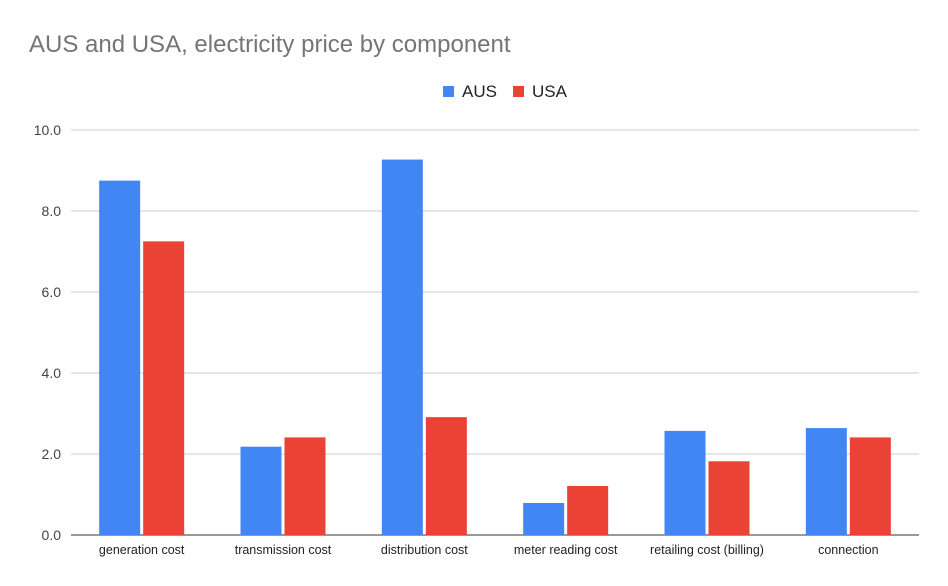 The image size is (948, 586). I want to click on x-tick-label: retailing cost (billing), so click(707, 550).